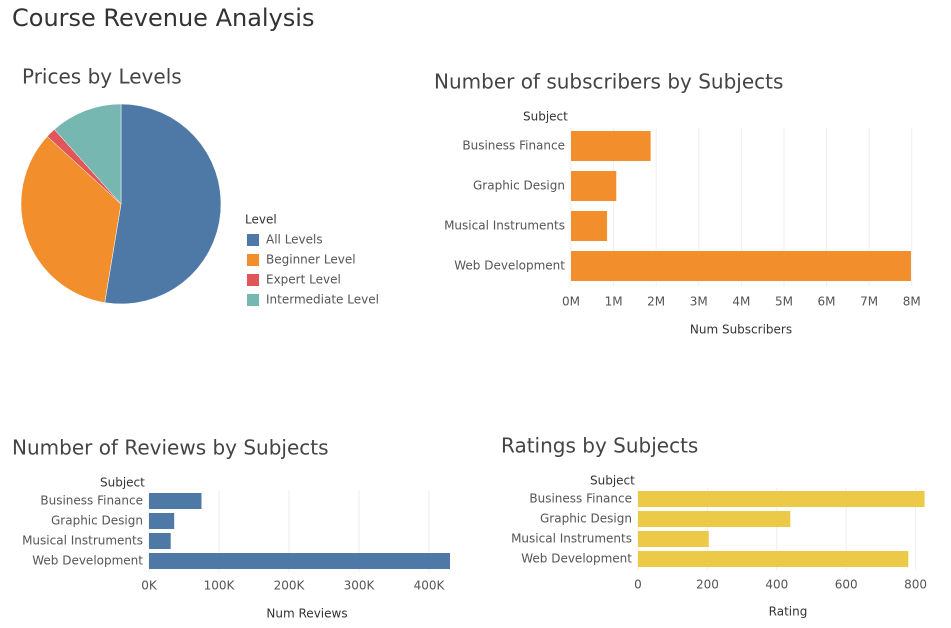  Describe the element at coordinates (311, 260) in the screenshot. I see `legend-label: Beginner Level` at that location.